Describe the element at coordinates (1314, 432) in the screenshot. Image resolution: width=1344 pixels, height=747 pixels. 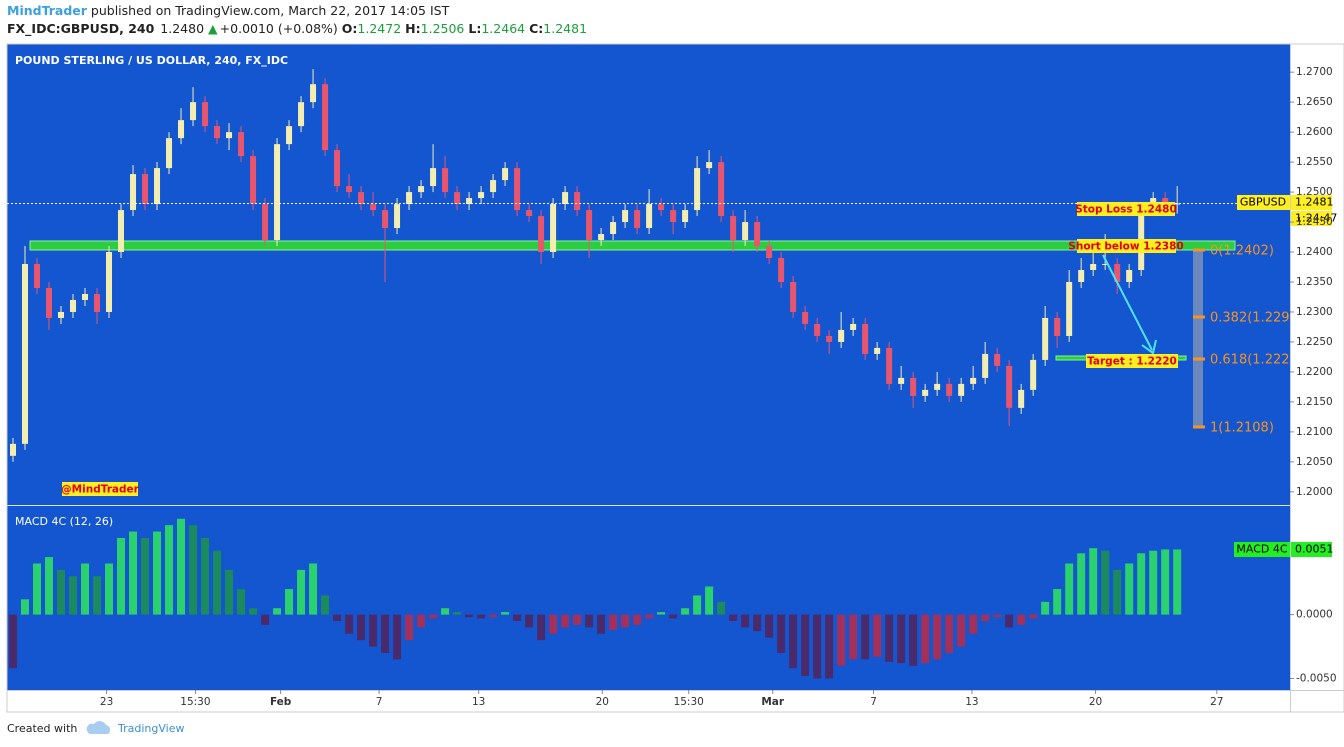
I see `y-tick-label: 1.2100` at that location.